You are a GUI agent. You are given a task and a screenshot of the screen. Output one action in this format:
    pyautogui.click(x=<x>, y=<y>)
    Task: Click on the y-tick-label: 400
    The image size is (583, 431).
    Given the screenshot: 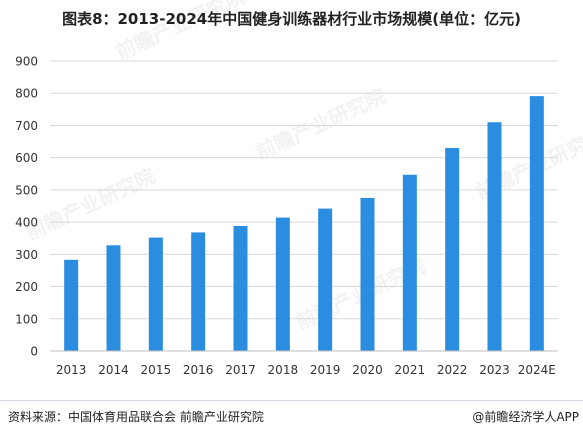 What is the action you would take?
    pyautogui.click(x=26, y=223)
    